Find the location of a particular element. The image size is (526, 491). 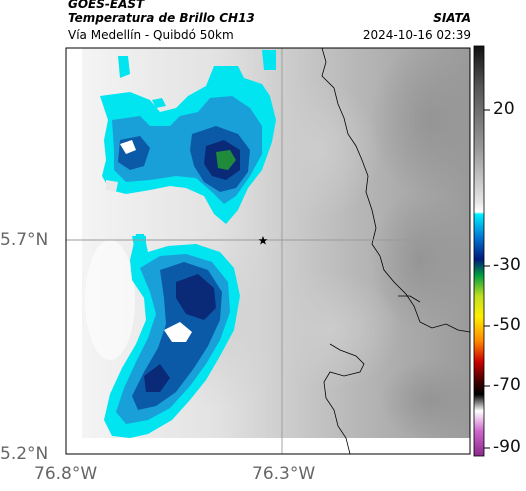

lat-tick-label: 5.2°N is located at coordinates (24, 454).